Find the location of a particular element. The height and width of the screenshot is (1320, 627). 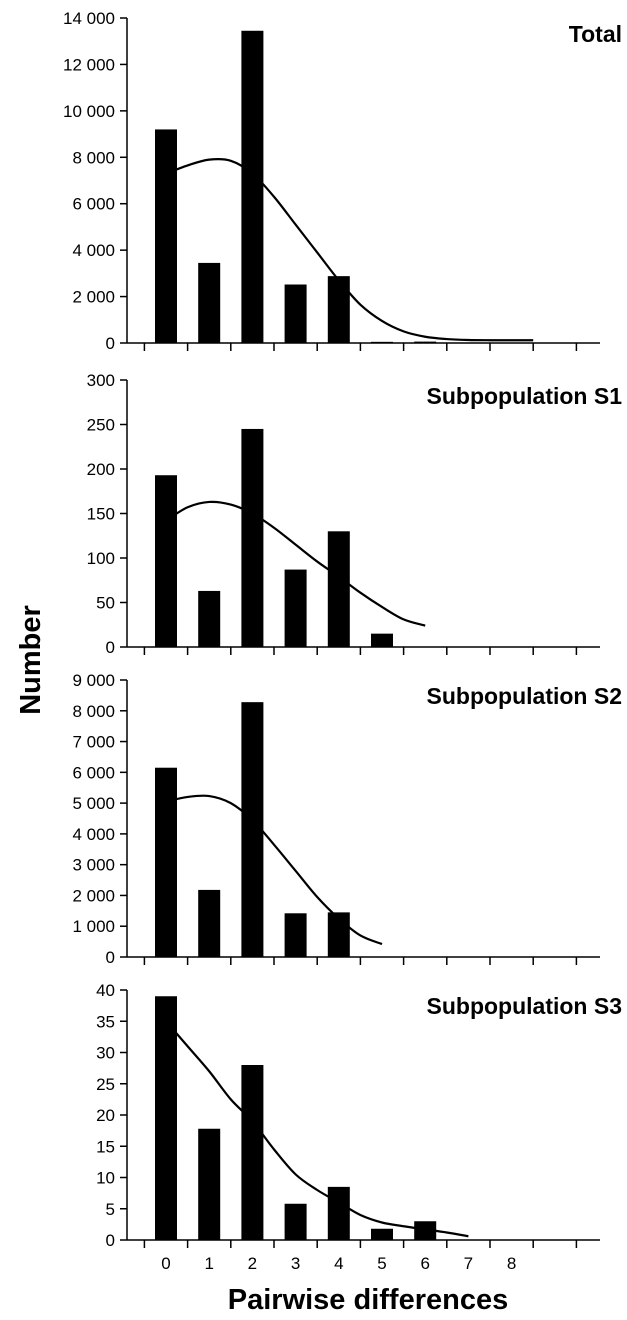

y-tick-label: 30 is located at coordinates (105, 1053).